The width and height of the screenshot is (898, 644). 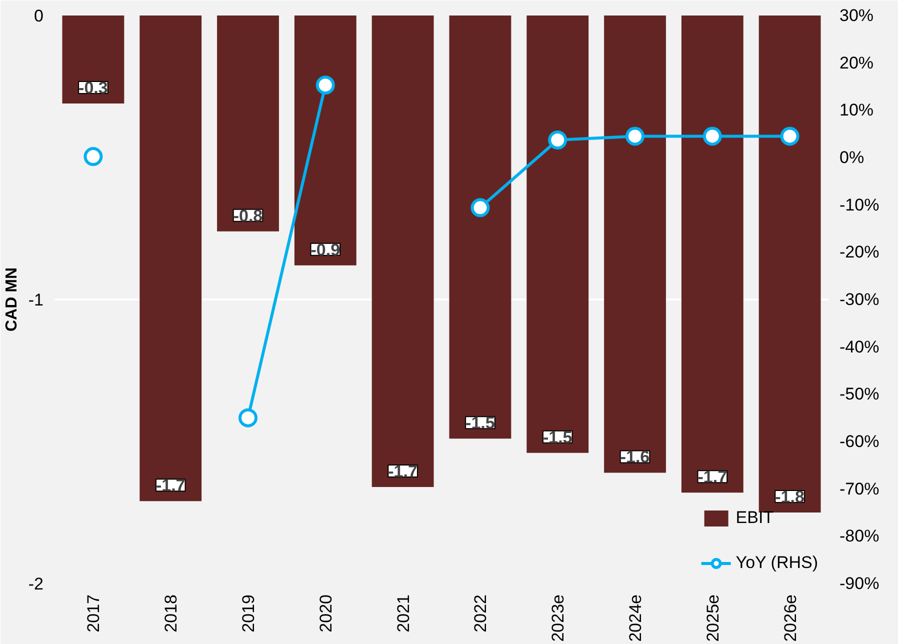 What do you see at coordinates (860, 299) in the screenshot?
I see `y2-tick-label: -30%` at bounding box center [860, 299].